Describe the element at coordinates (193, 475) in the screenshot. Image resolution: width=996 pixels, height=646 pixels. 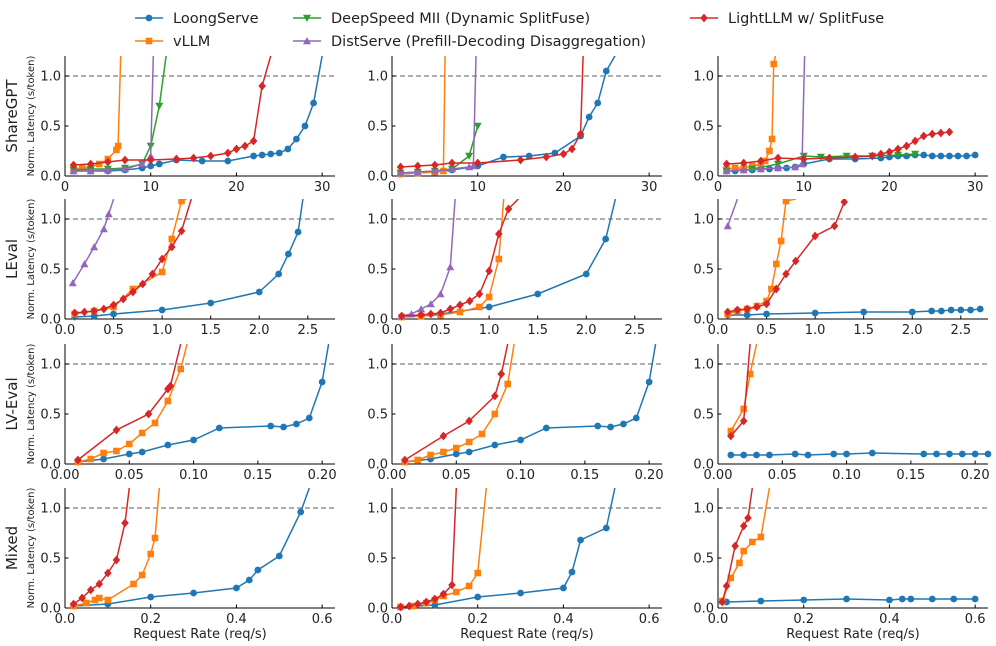
I see `x-tick-label: 0.10` at that location.